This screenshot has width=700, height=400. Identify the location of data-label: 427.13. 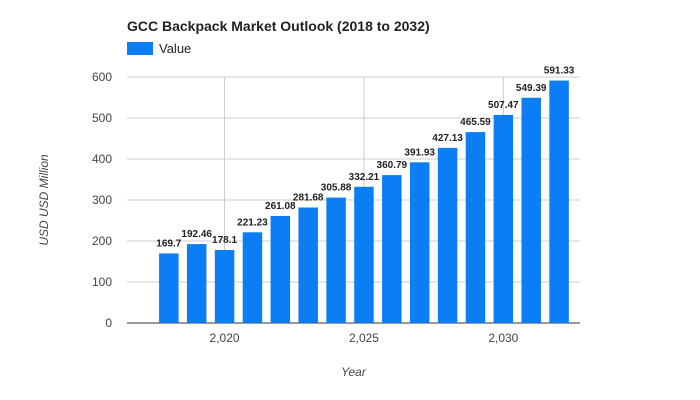
(447, 138).